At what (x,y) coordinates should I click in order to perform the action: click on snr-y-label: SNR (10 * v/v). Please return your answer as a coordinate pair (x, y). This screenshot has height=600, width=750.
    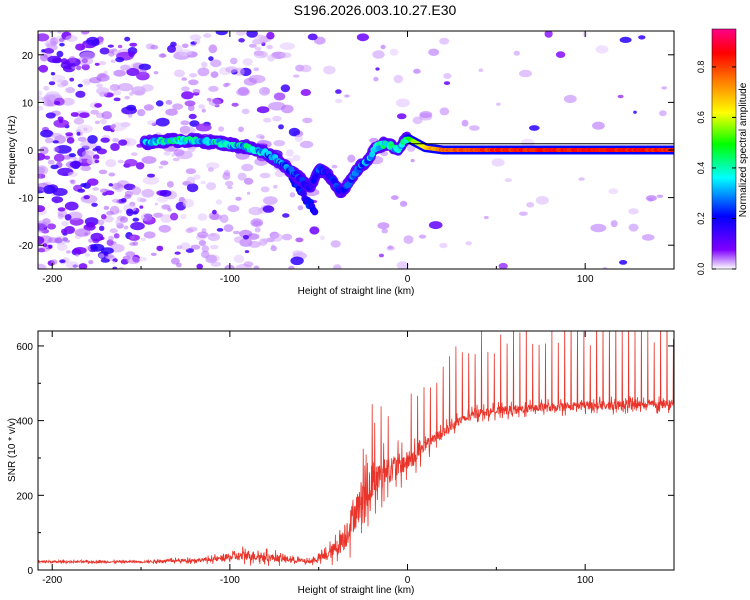
    Looking at the image, I should click on (12, 450).